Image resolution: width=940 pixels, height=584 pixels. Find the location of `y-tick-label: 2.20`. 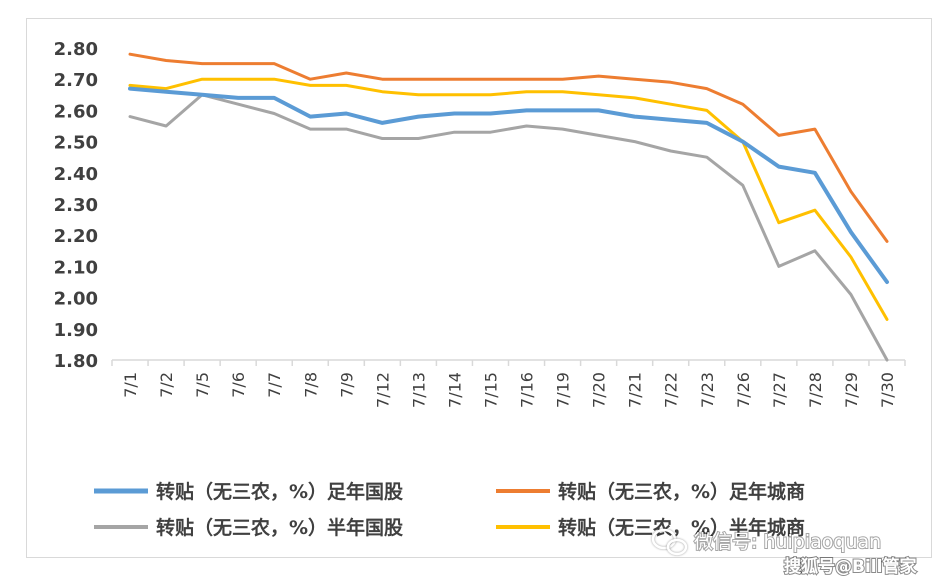

y-tick-label: 2.20 is located at coordinates (76, 236).